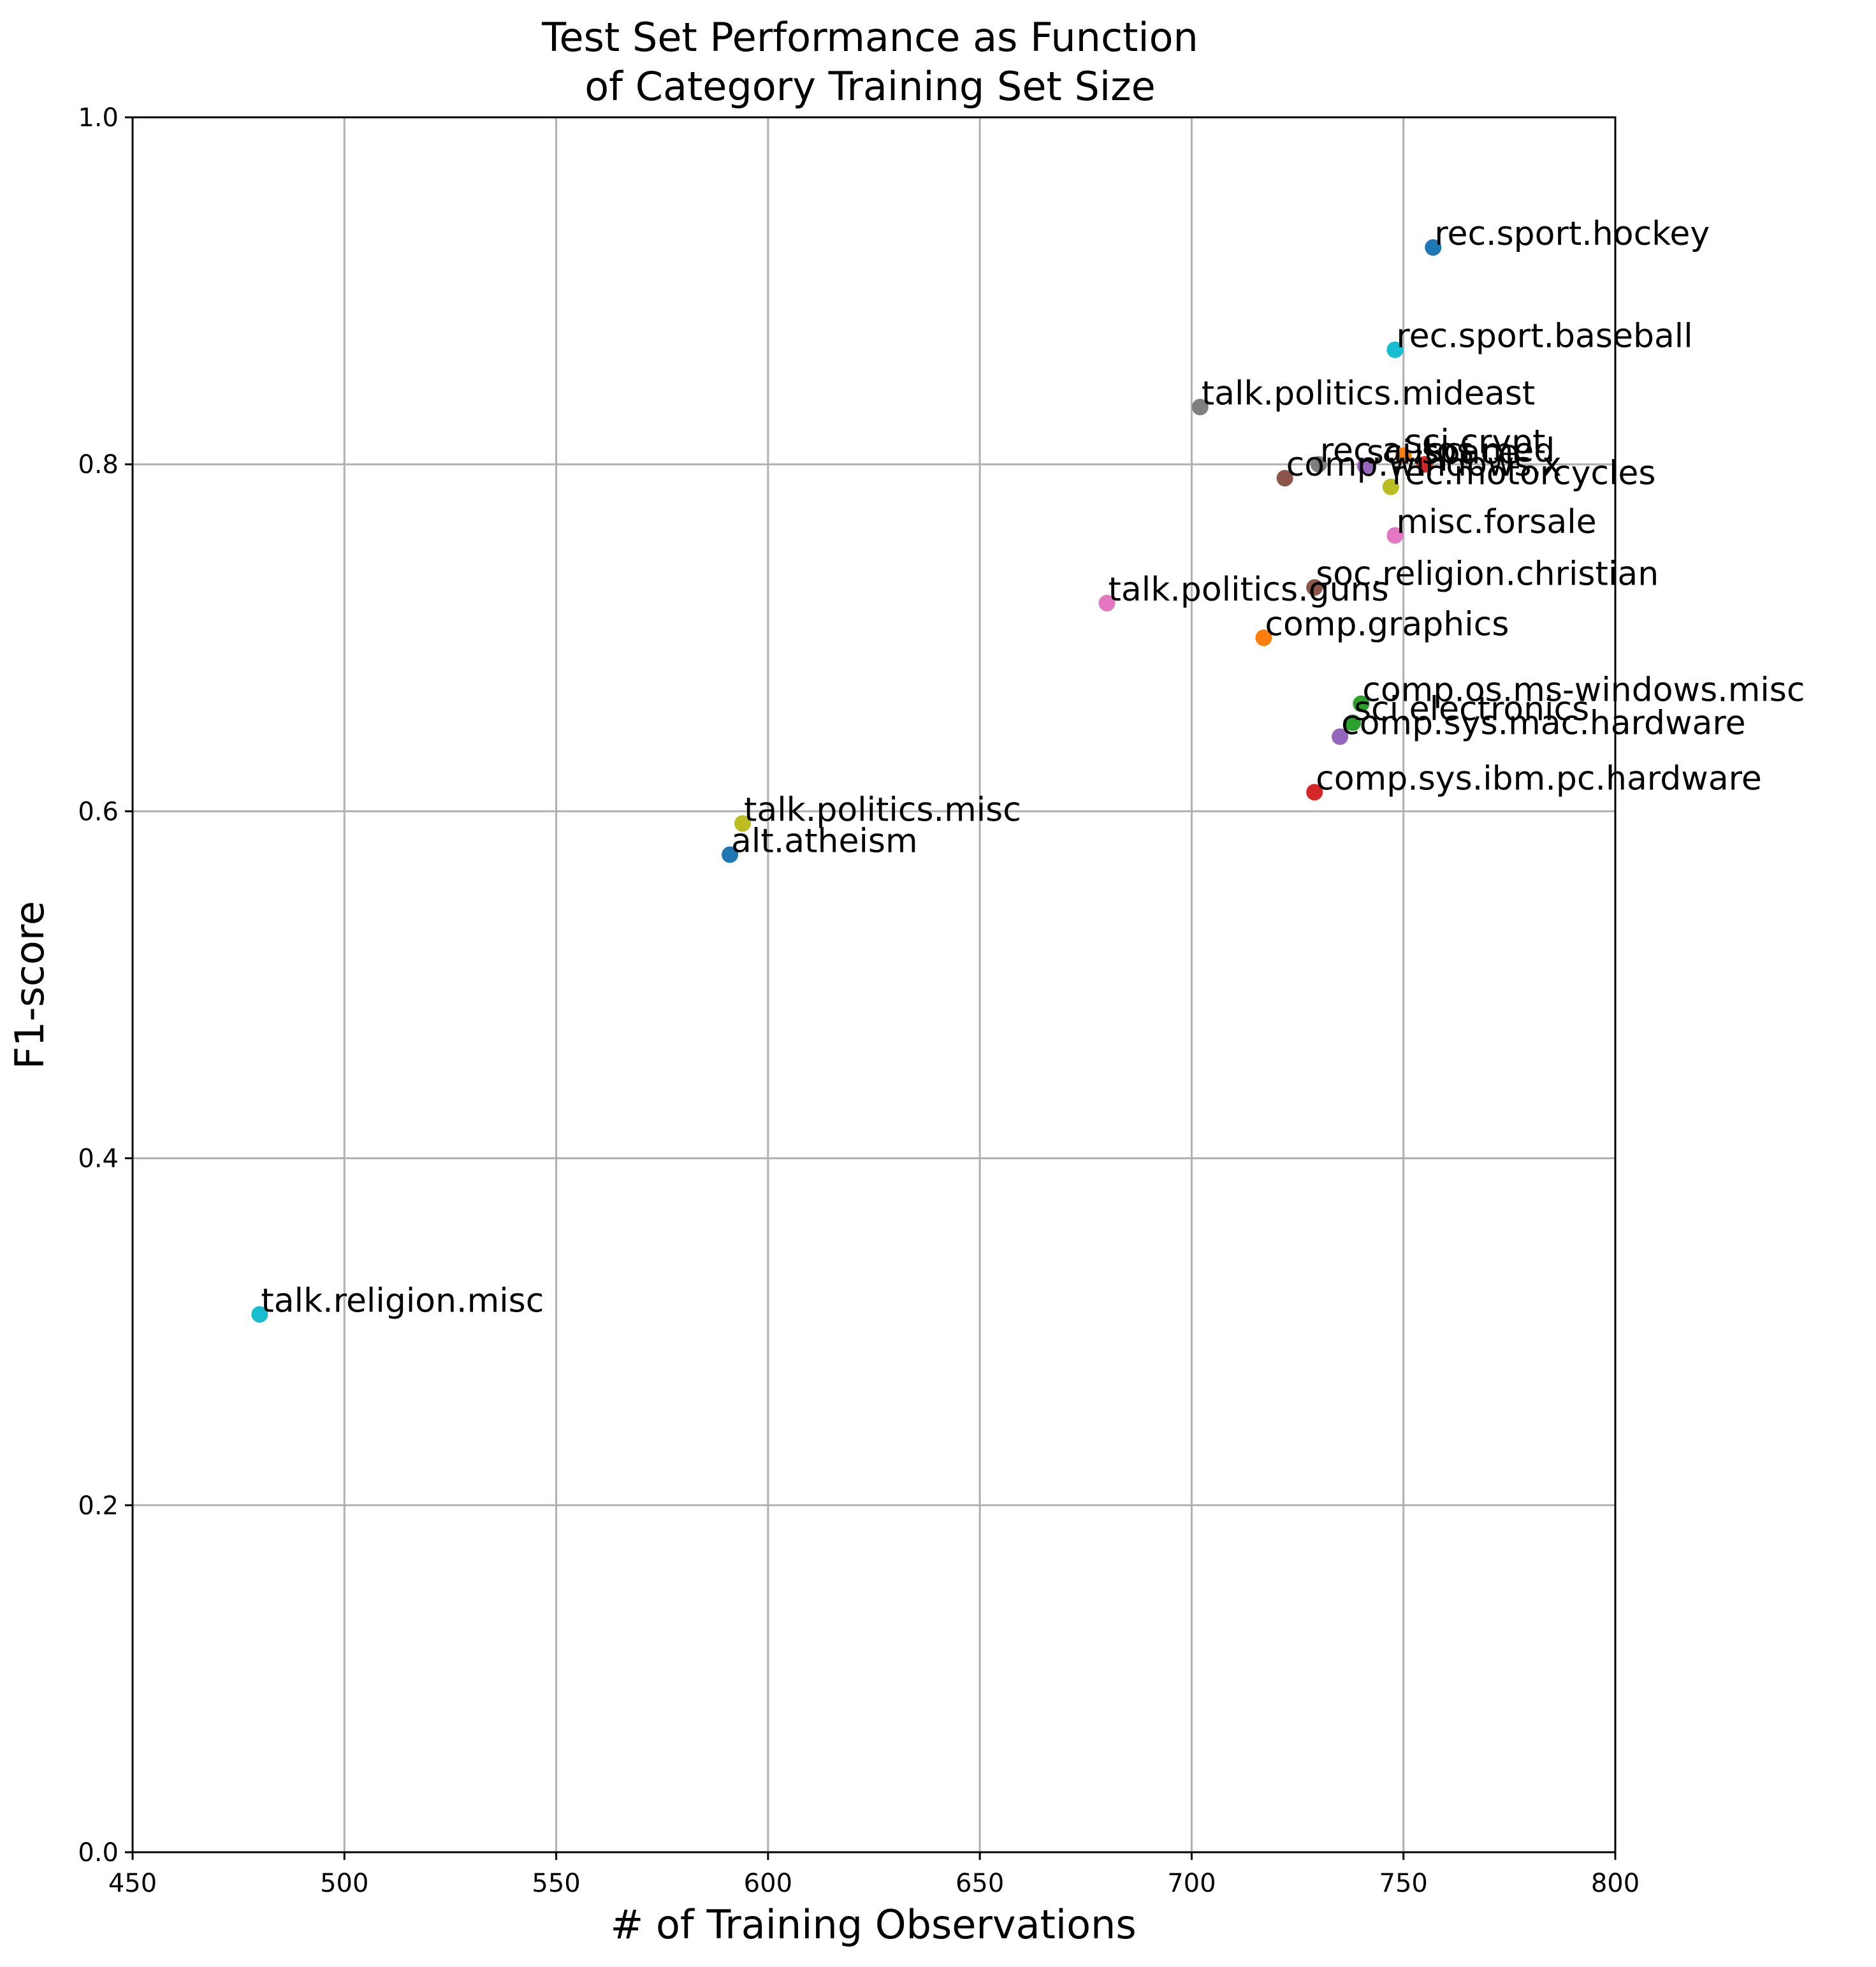  What do you see at coordinates (1487, 574) in the screenshot?
I see `data-point-label: soc.religion.christian` at bounding box center [1487, 574].